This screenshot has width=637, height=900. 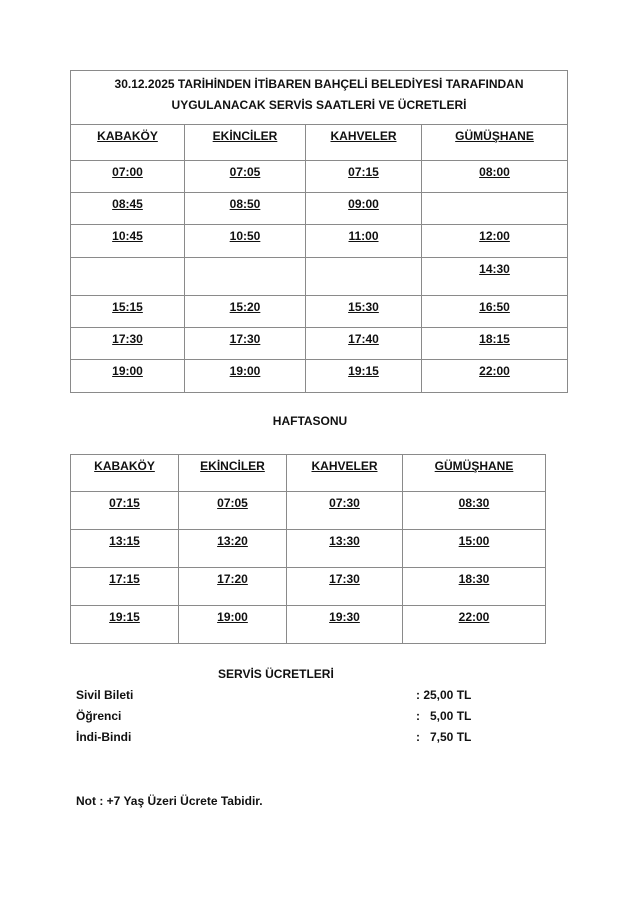 What do you see at coordinates (319, 105) in the screenshot?
I see `title-line-2: UYGULANACAK SERVİS SAATLERİ VE ÜCRETLERİ` at bounding box center [319, 105].